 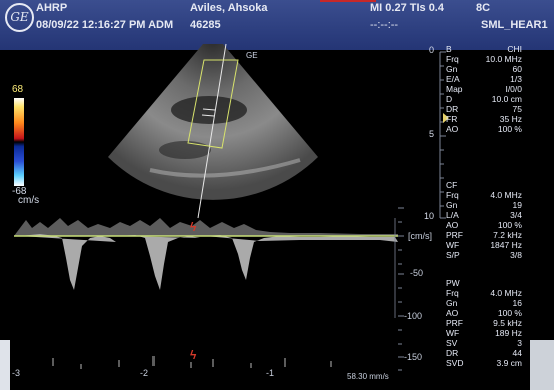 What do you see at coordinates (252, 55) in the screenshot?
I see `orientation-marker: GE` at bounding box center [252, 55].